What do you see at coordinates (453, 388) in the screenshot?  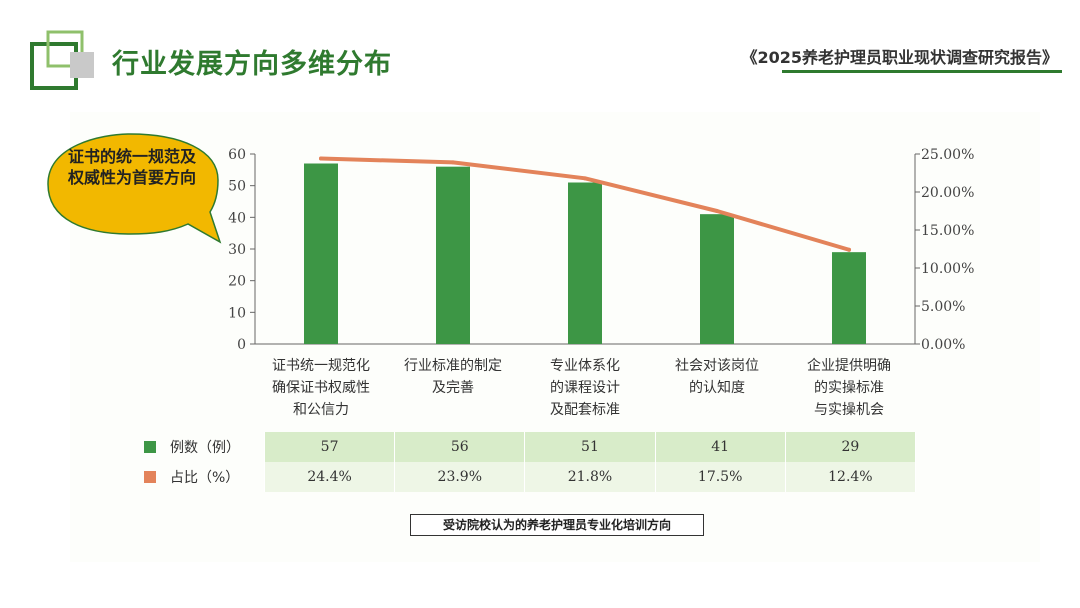 I see `category-label: 及完善` at bounding box center [453, 388].